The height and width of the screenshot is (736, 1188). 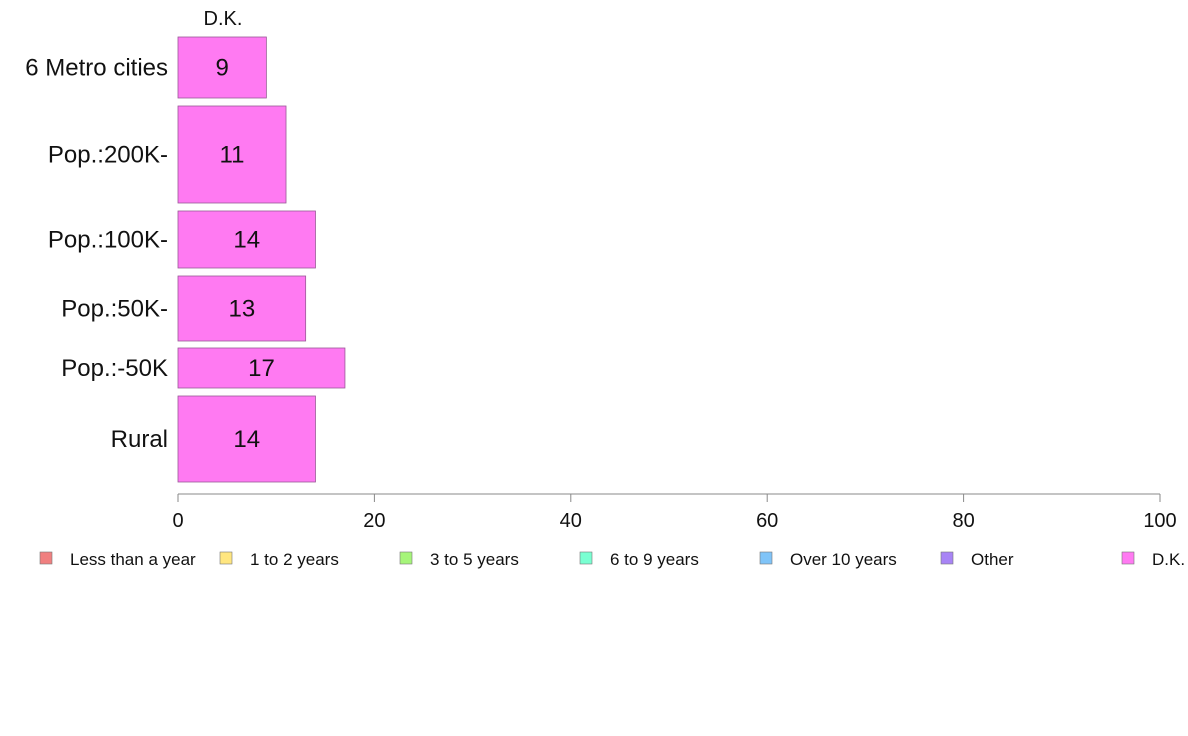 What do you see at coordinates (139, 439) in the screenshot?
I see `category-label: Rural` at bounding box center [139, 439].